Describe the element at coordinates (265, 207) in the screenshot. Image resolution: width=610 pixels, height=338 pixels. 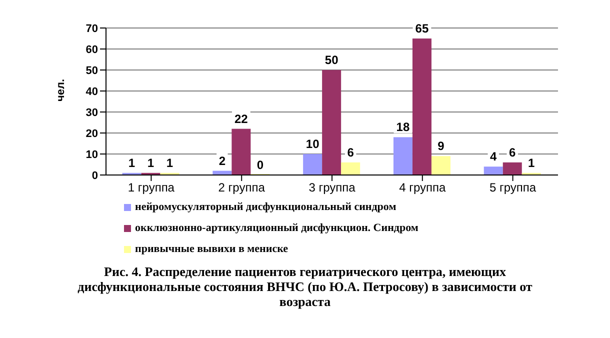
I see `legend-label: нейромускуляторный дисфункциональный синдром` at that location.